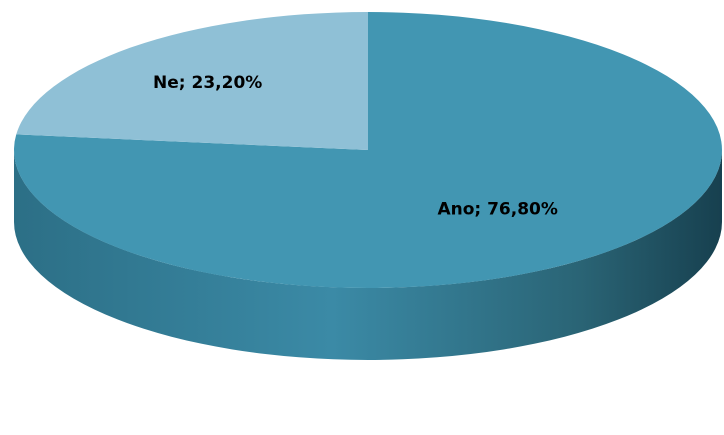 The width and height of the screenshot is (724, 435). Describe the element at coordinates (497, 210) in the screenshot. I see `data-label-ano: Ano; 76,80%` at that location.